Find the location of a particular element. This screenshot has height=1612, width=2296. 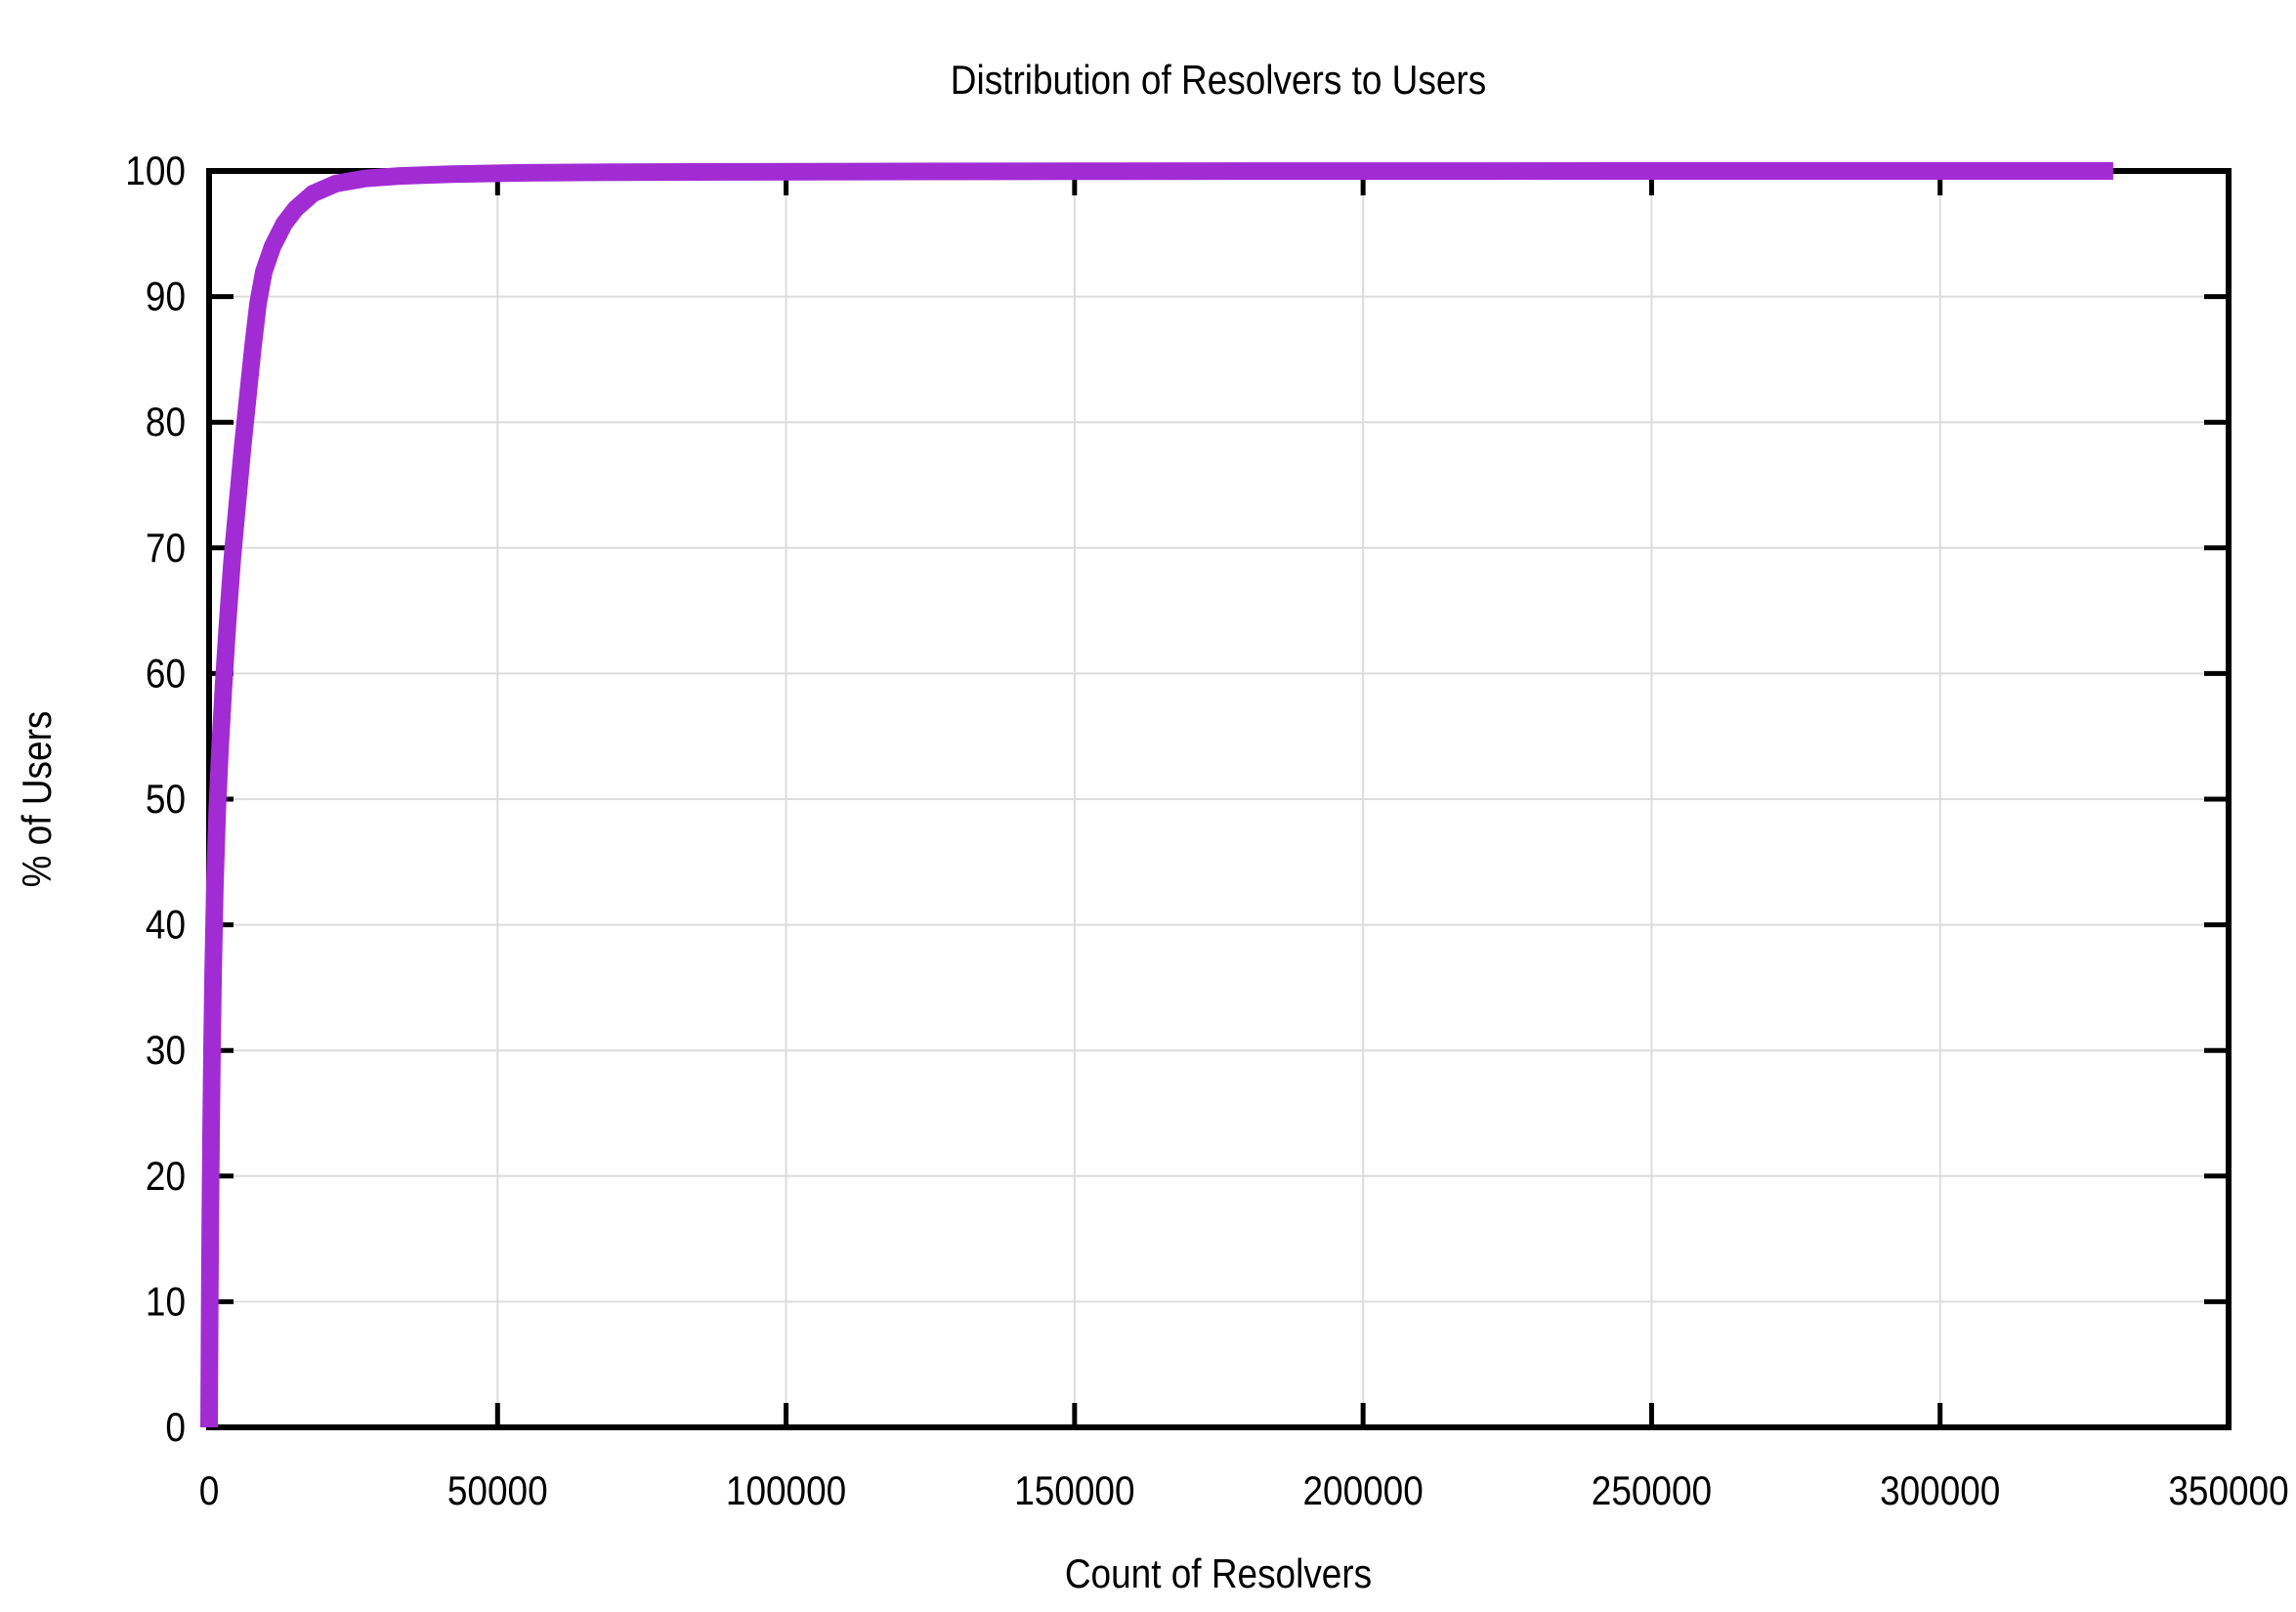

y-tick-label: 0 is located at coordinates (175, 1427).